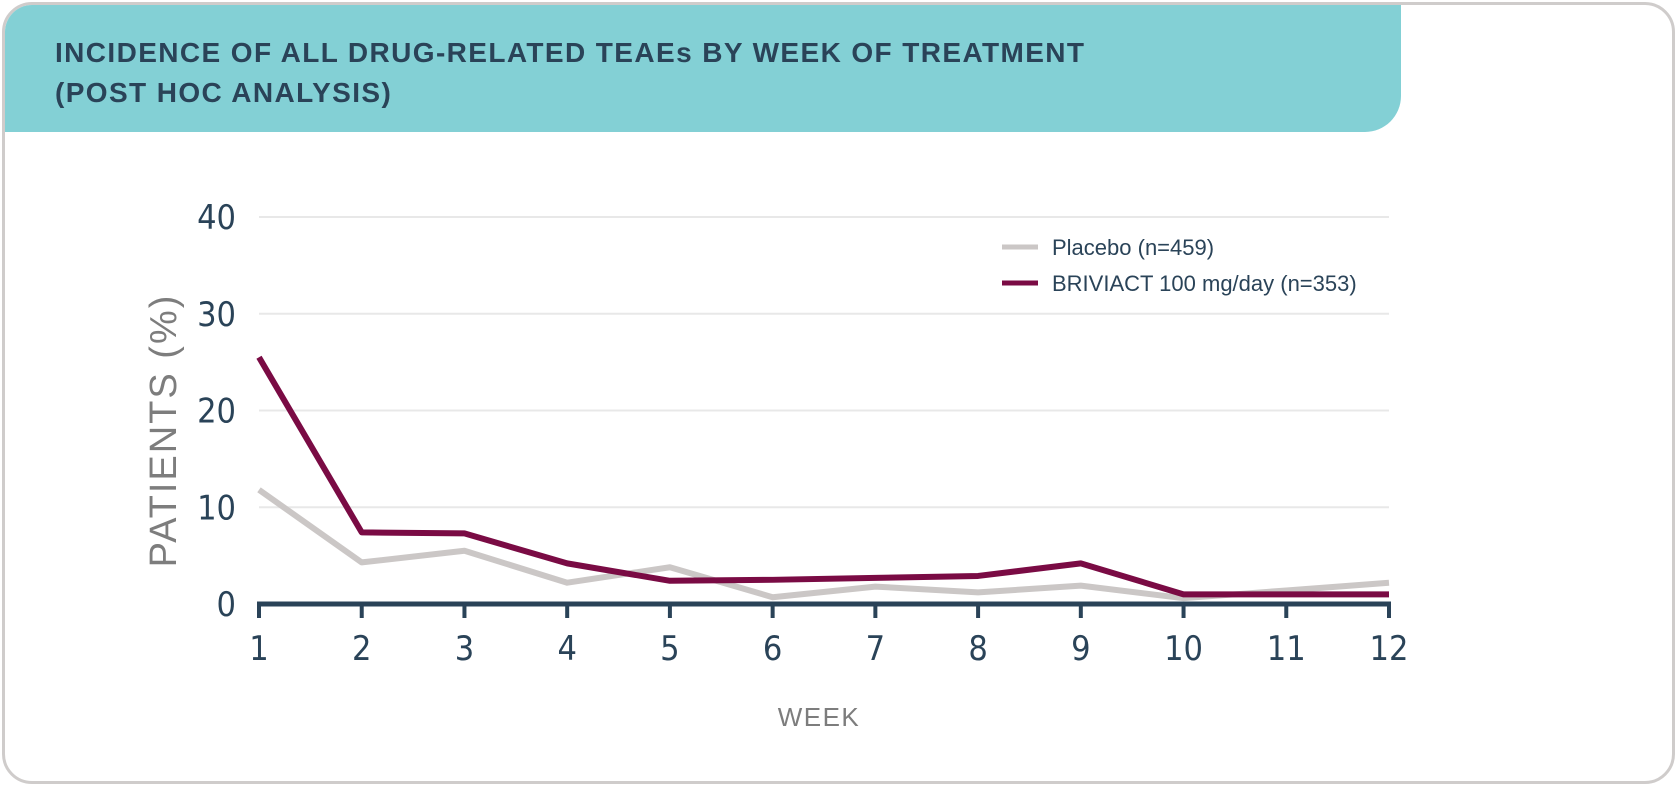  I want to click on y-tick-label: 40, so click(216, 218).